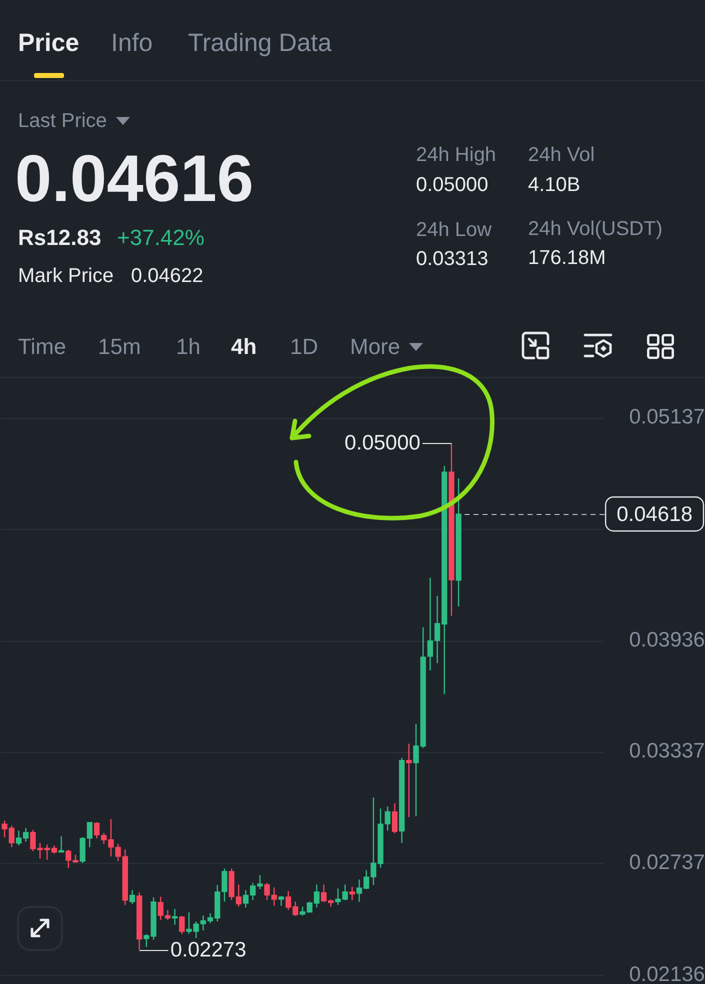  What do you see at coordinates (260, 43) in the screenshot?
I see `text: Trading Data` at bounding box center [260, 43].